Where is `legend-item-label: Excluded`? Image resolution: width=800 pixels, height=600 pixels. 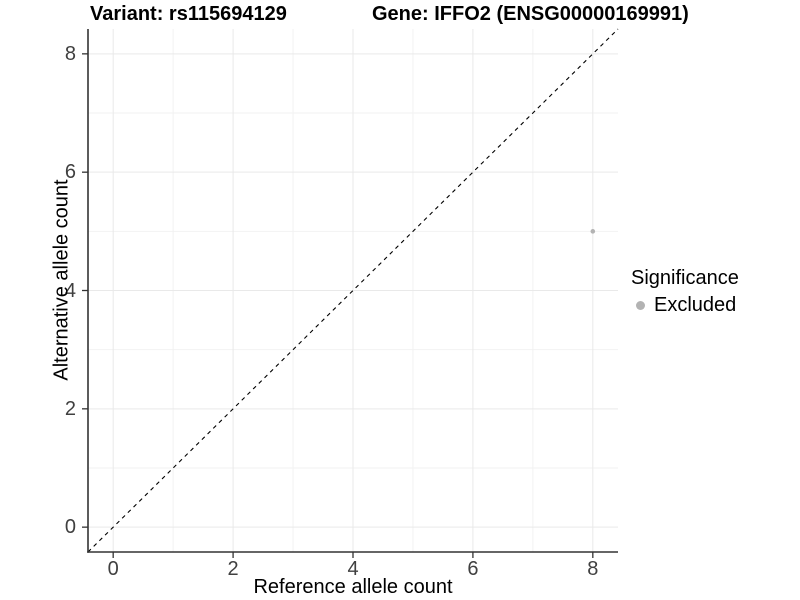 legend-item-label: Excluded is located at coordinates (695, 305).